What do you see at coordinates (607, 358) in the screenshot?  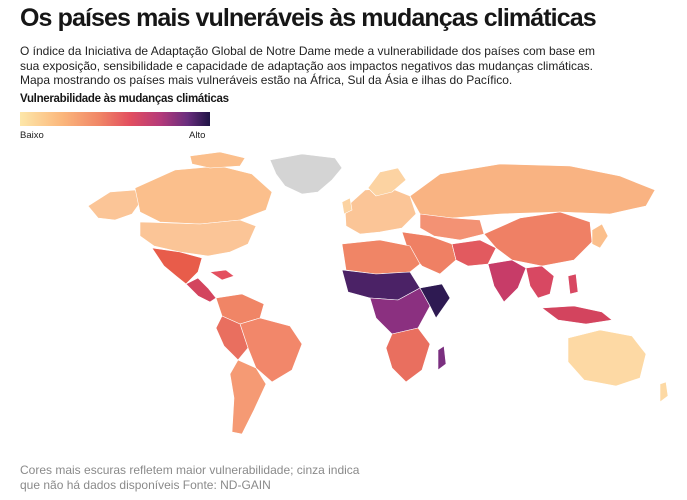 I see `region-australia` at bounding box center [607, 358].